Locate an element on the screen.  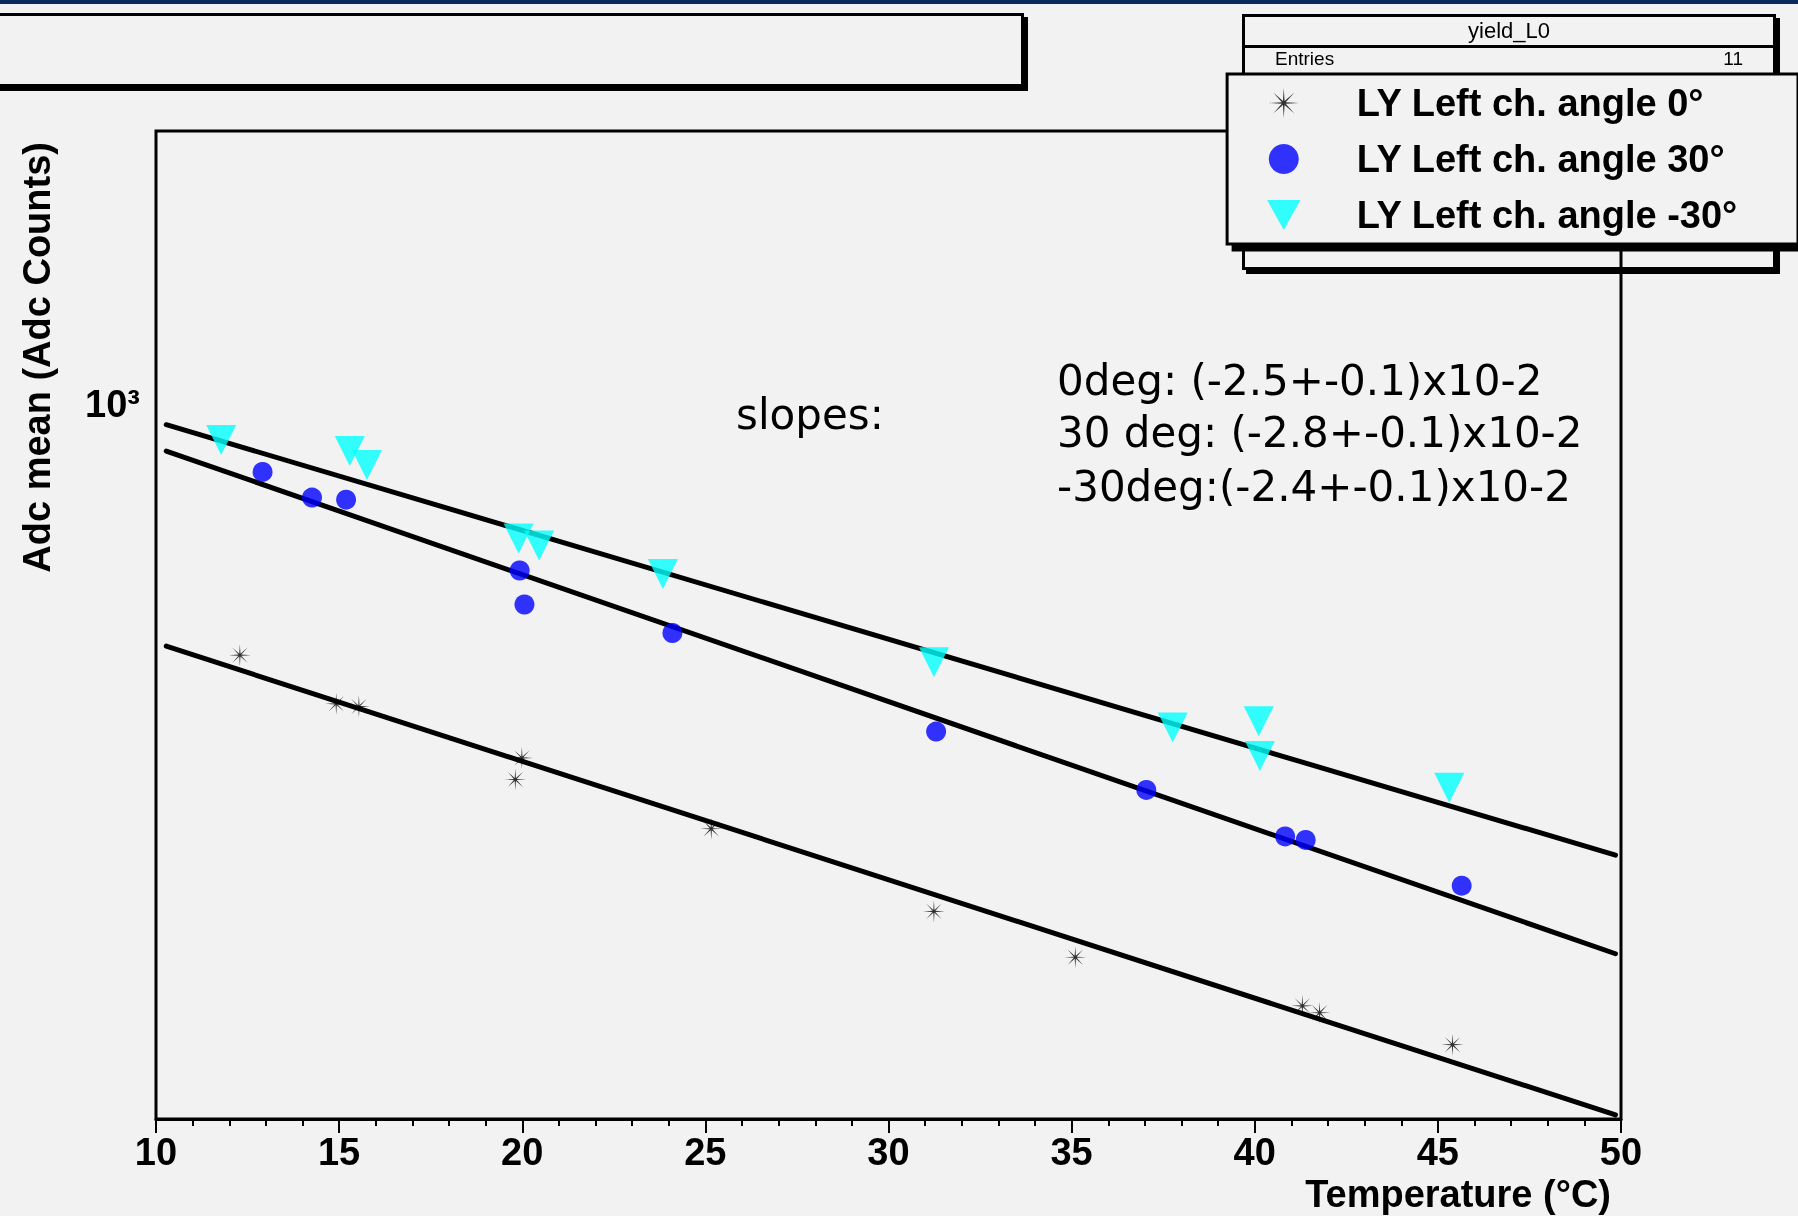
legend-label: LY Left ch. angle -30° is located at coordinates (1547, 215).